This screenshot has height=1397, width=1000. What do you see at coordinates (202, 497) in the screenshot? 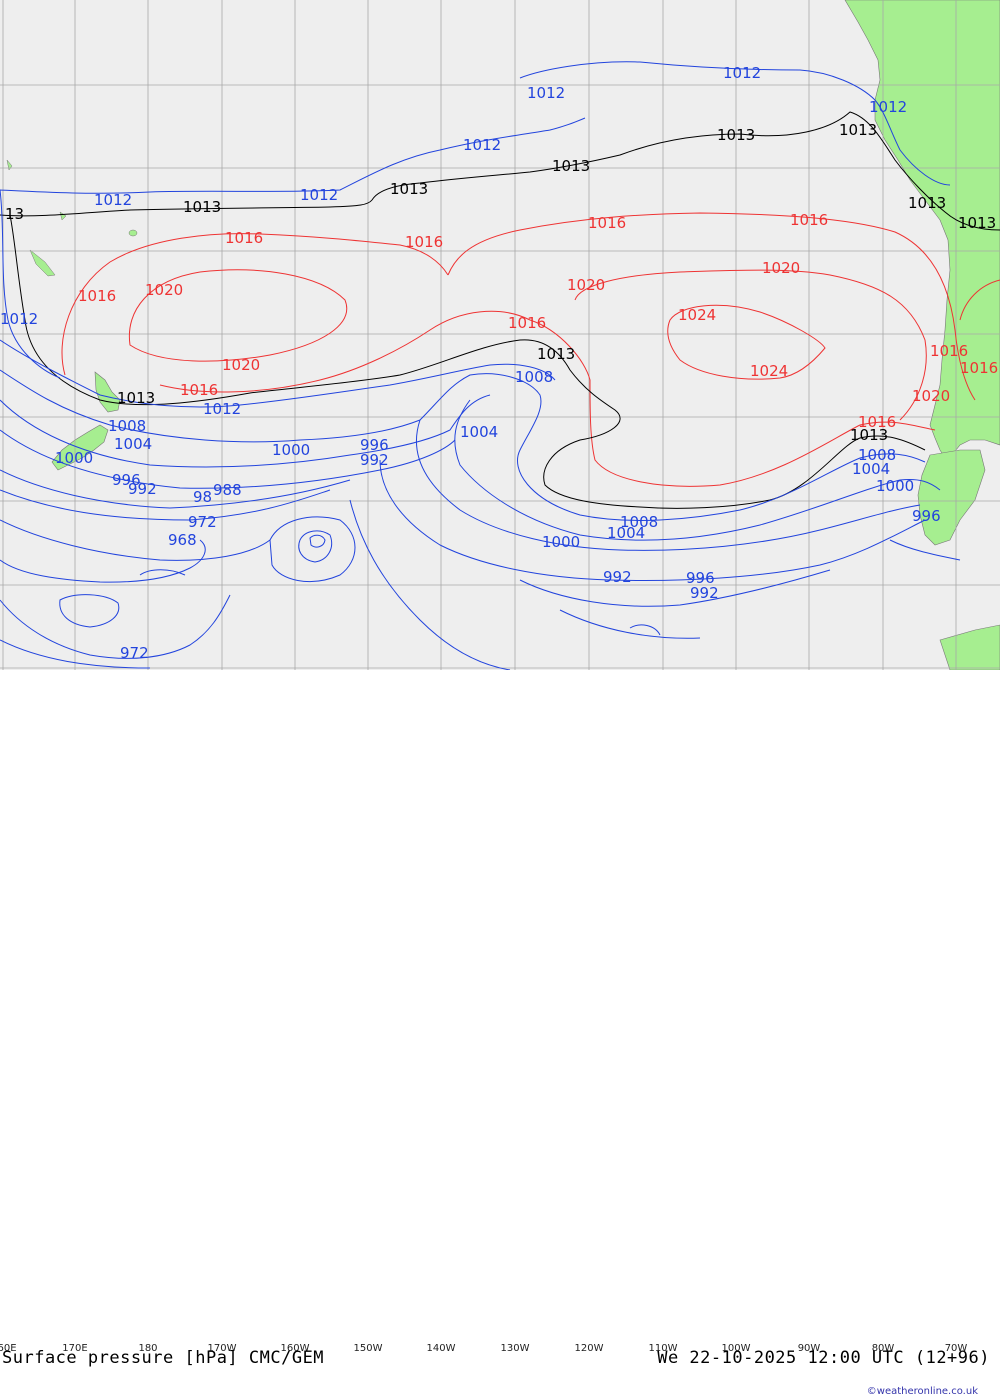
I see `isobar-label: 98` at bounding box center [202, 497].